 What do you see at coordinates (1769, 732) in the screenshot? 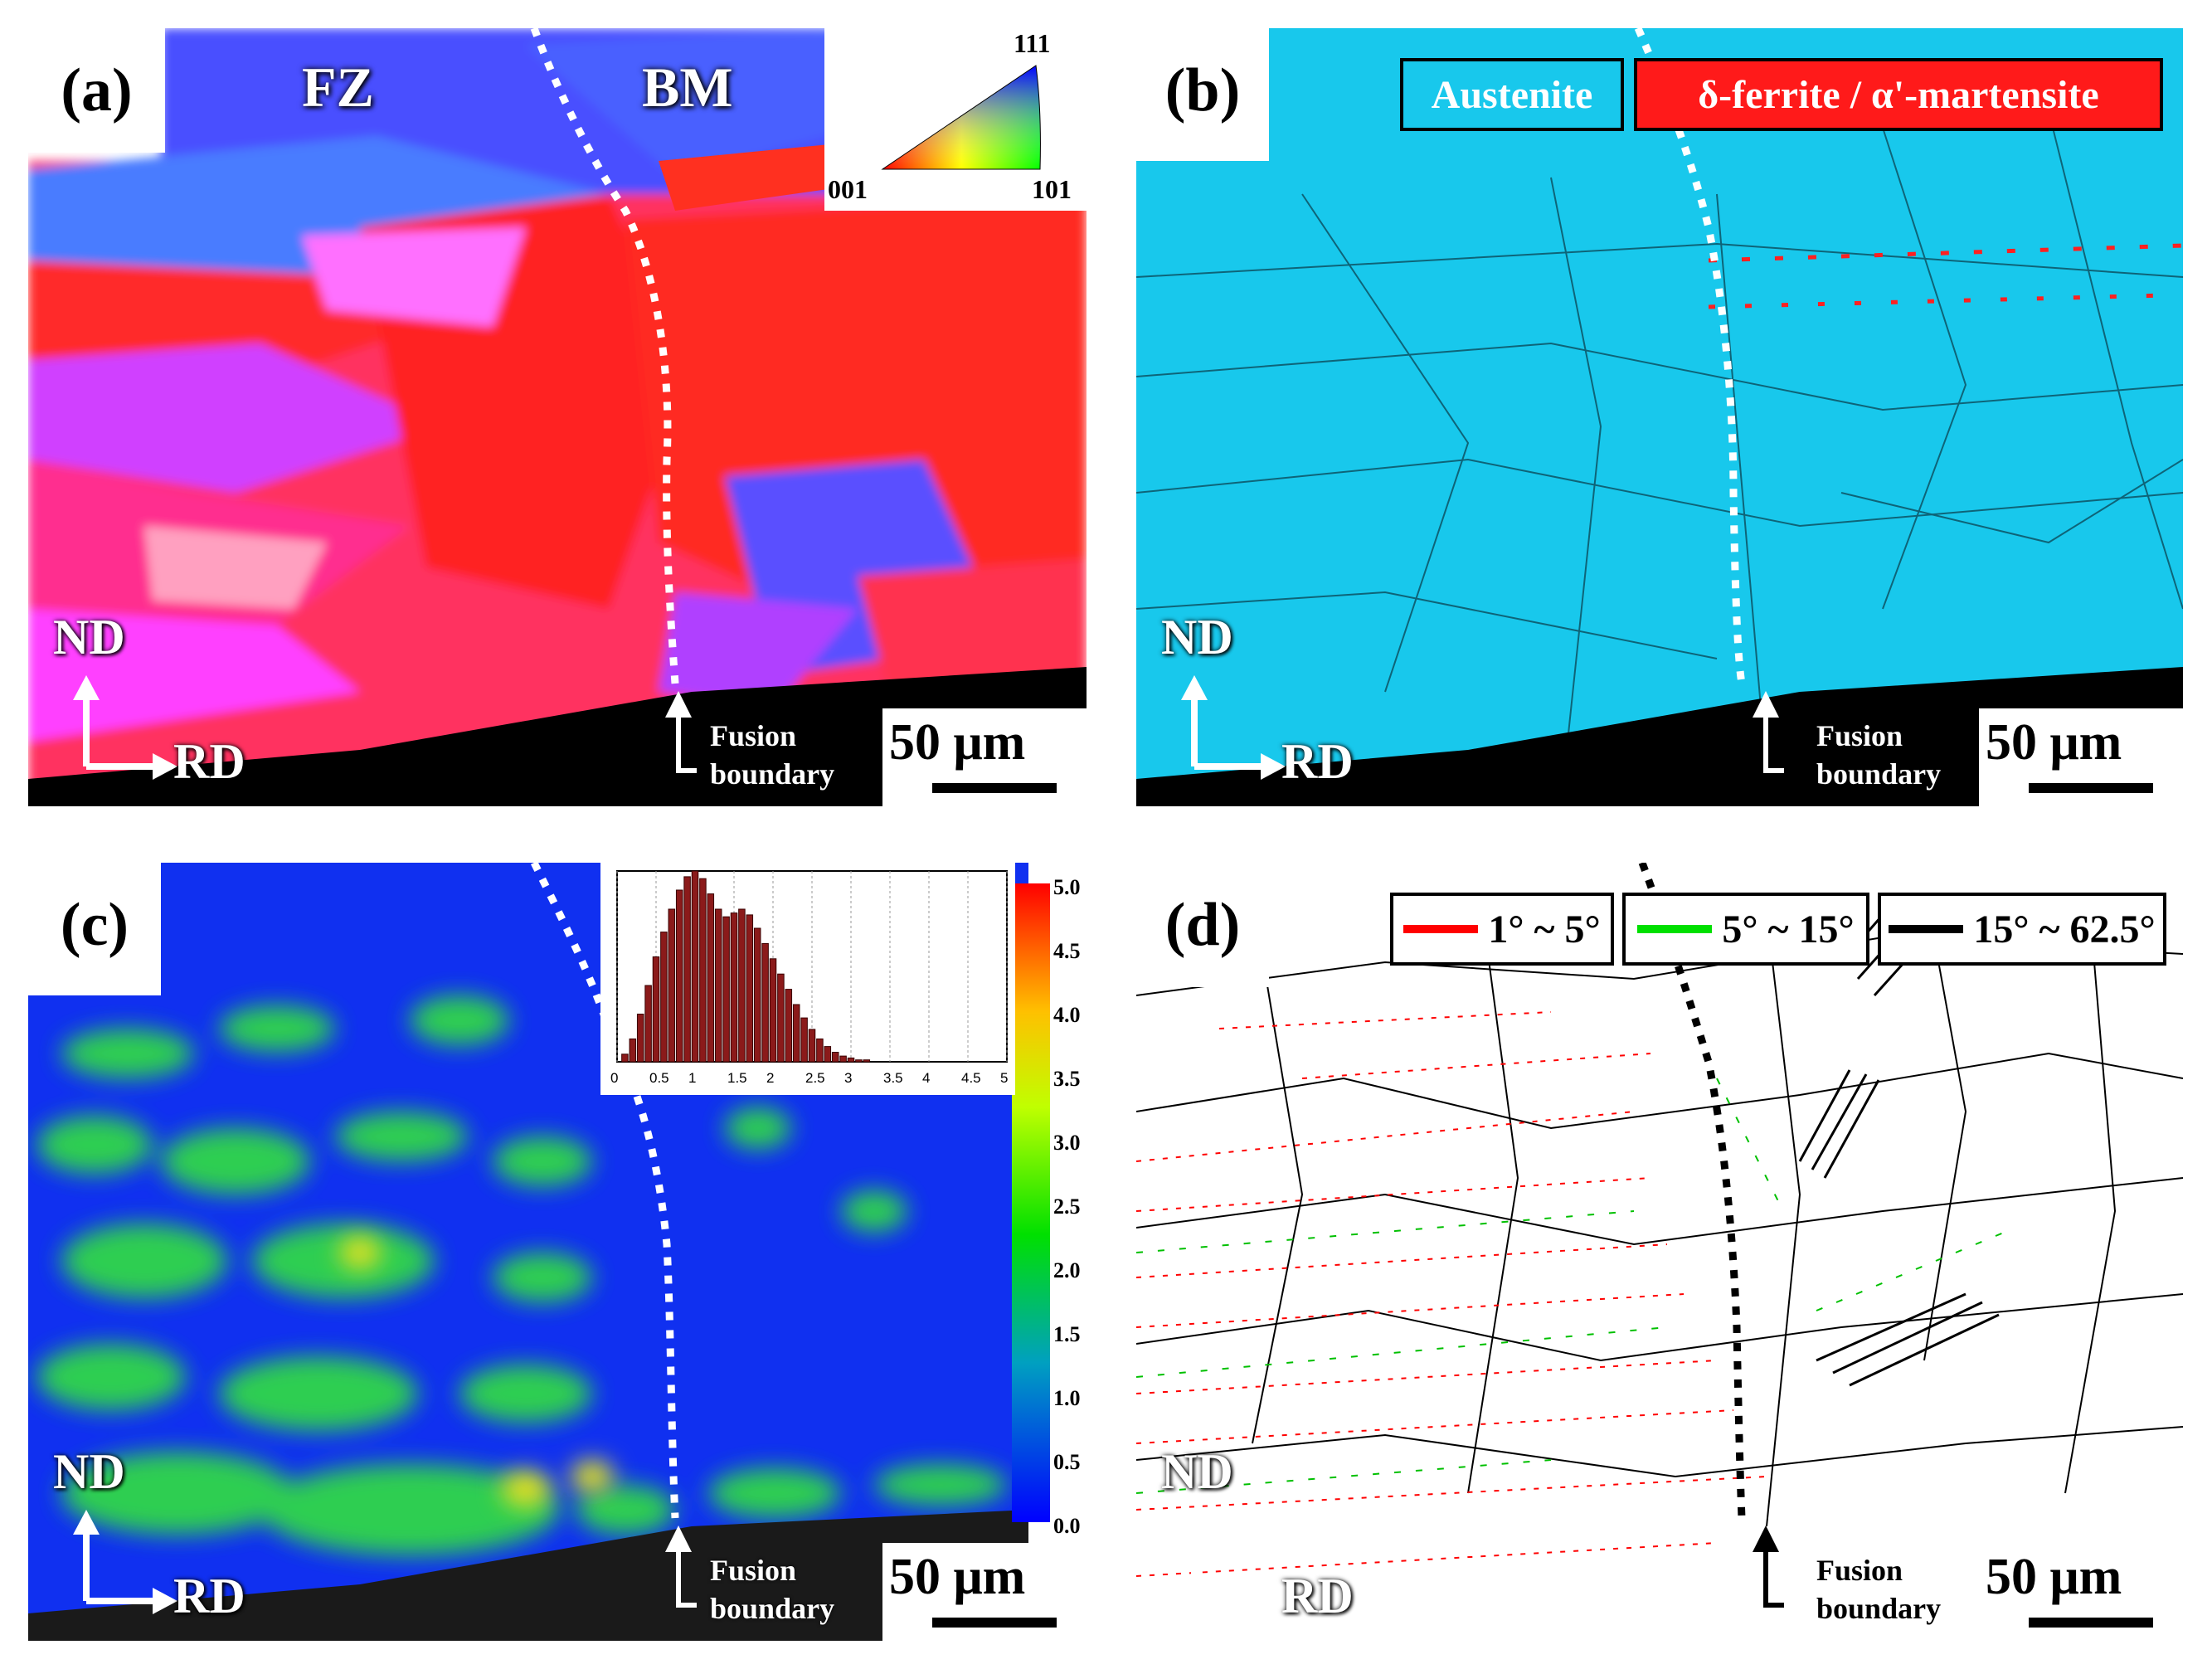
I see `fusion-arrow-icon` at bounding box center [1769, 732].